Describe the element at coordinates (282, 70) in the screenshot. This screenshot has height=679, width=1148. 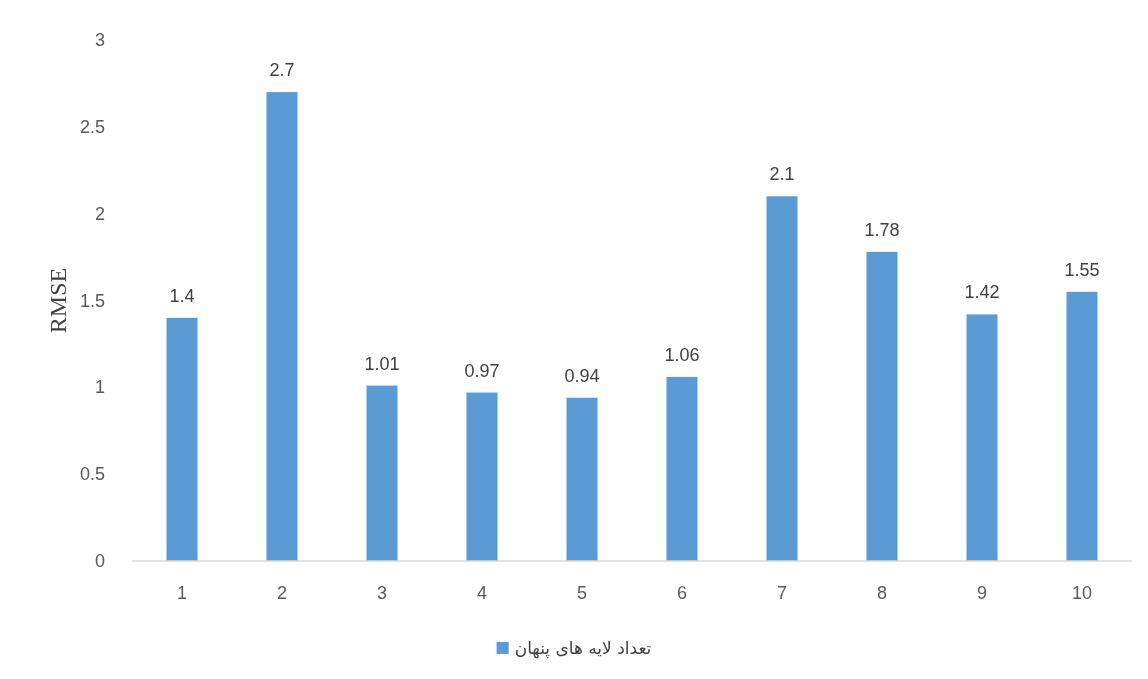
I see `data-label: 2.7` at that location.